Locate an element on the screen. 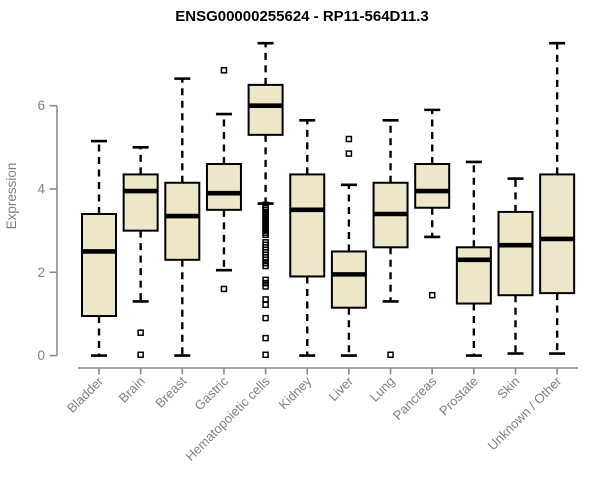 This screenshot has width=600, height=500. box-group-bladder is located at coordinates (99, 248).